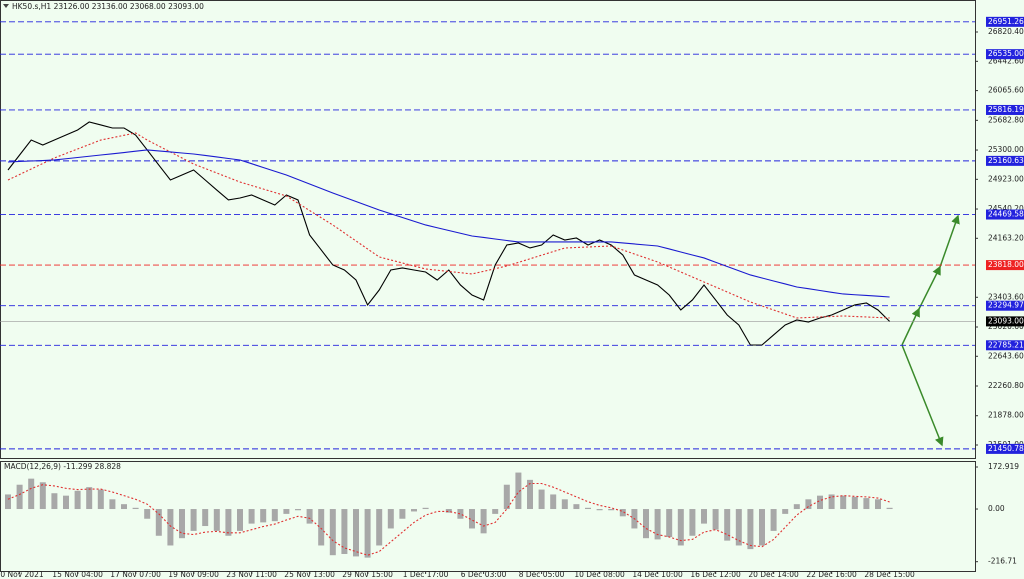 Image resolution: width=1024 pixels, height=579 pixels. I want to click on x-tick-label: 1 Dec 17:00, so click(426, 574).